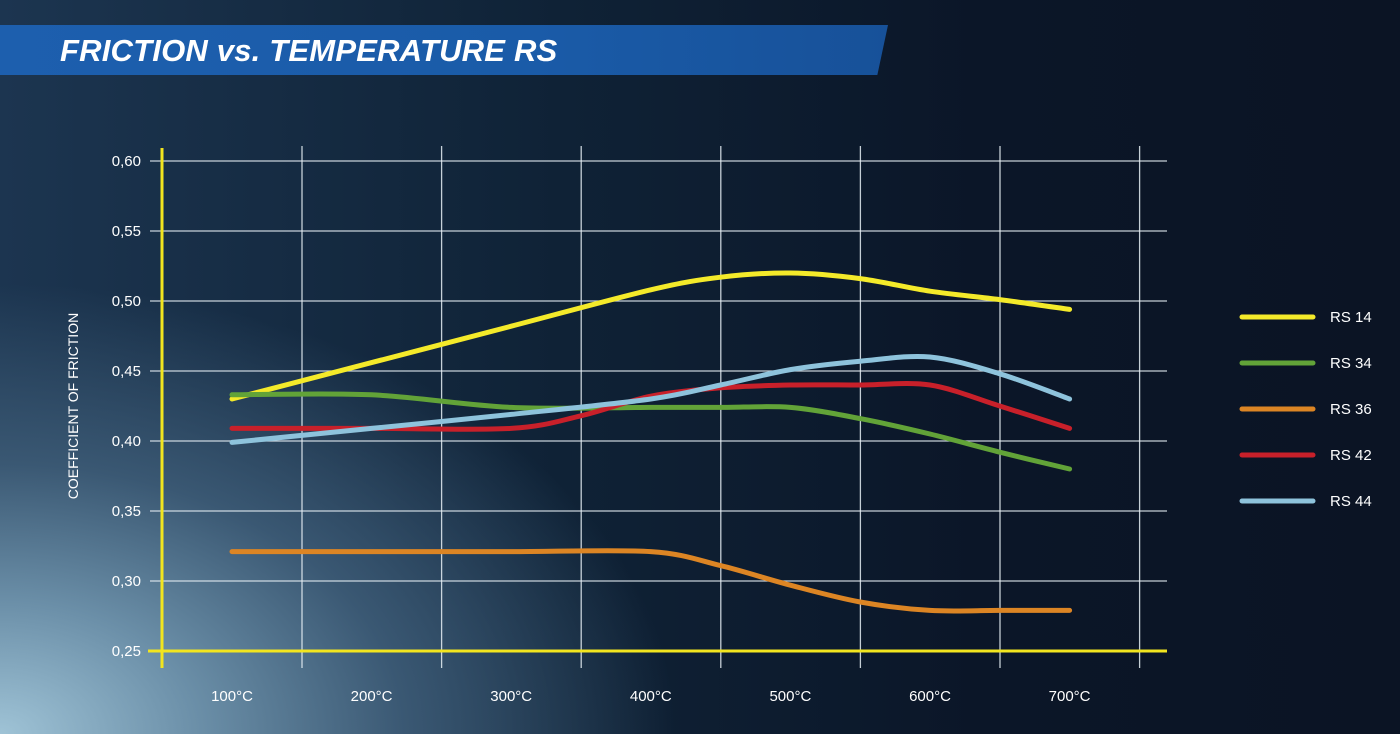  I want to click on legend: RS 14 RS 34 RS 36 RS 42 RS 44, so click(1305, 409).